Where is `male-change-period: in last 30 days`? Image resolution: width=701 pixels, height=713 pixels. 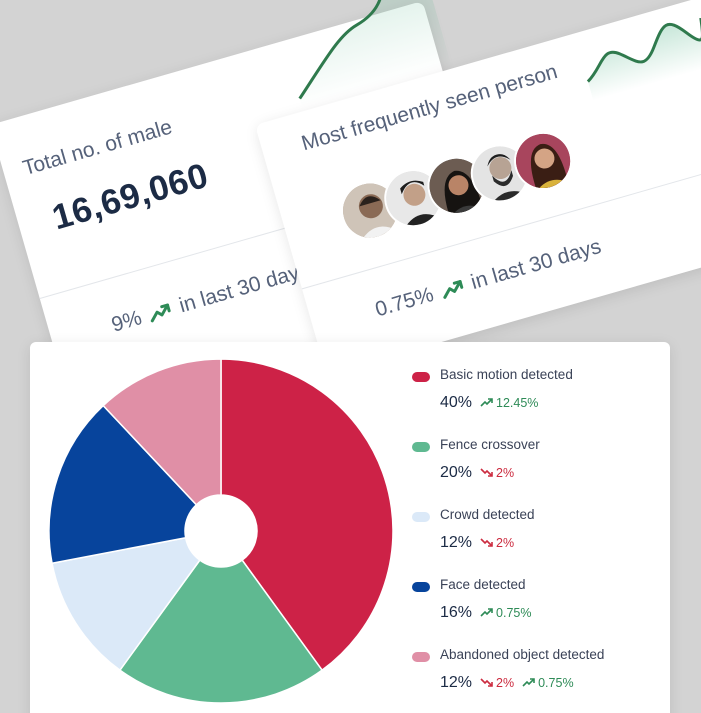 male-change-period: in last 30 days is located at coordinates (244, 288).